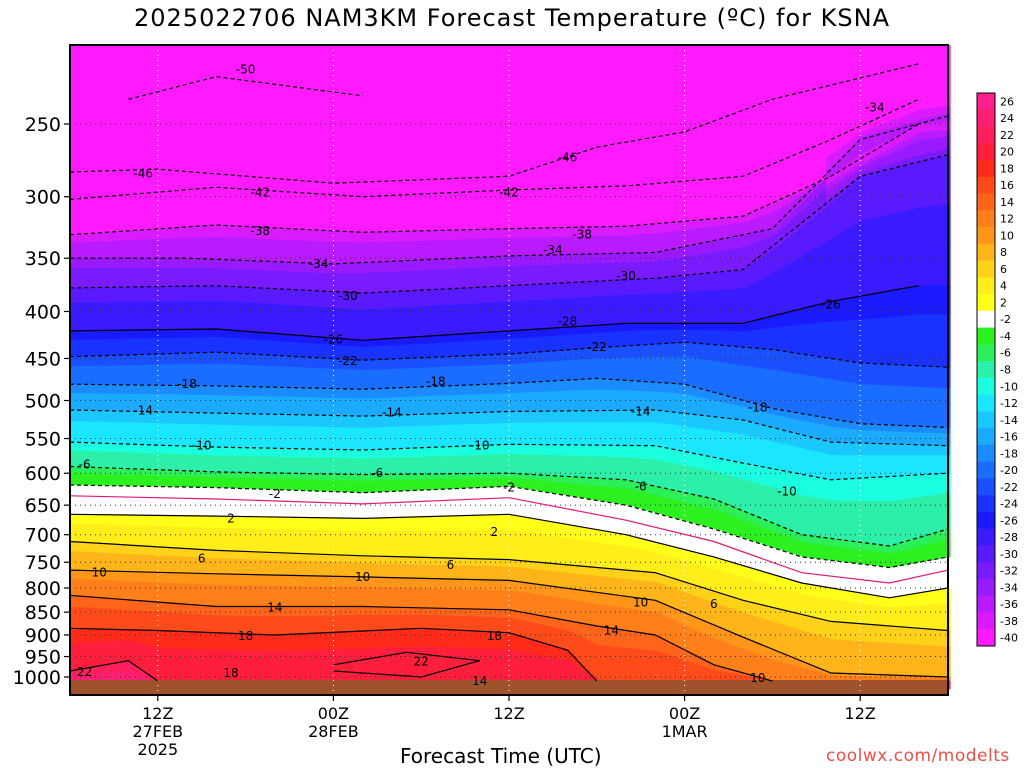 The width and height of the screenshot is (1024, 768). I want to click on colorbar-label: -24, so click(1009, 504).